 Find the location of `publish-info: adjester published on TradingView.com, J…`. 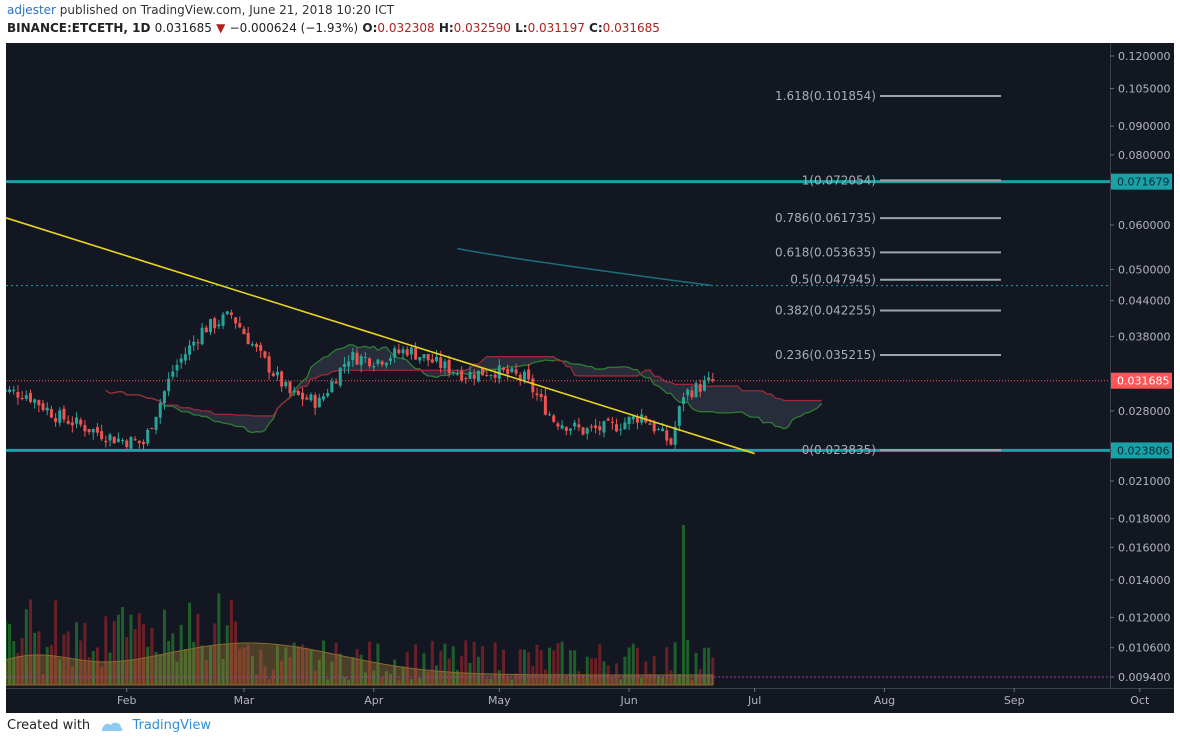

publish-info: adjester published on TradingView.com, J… is located at coordinates (200, 10).